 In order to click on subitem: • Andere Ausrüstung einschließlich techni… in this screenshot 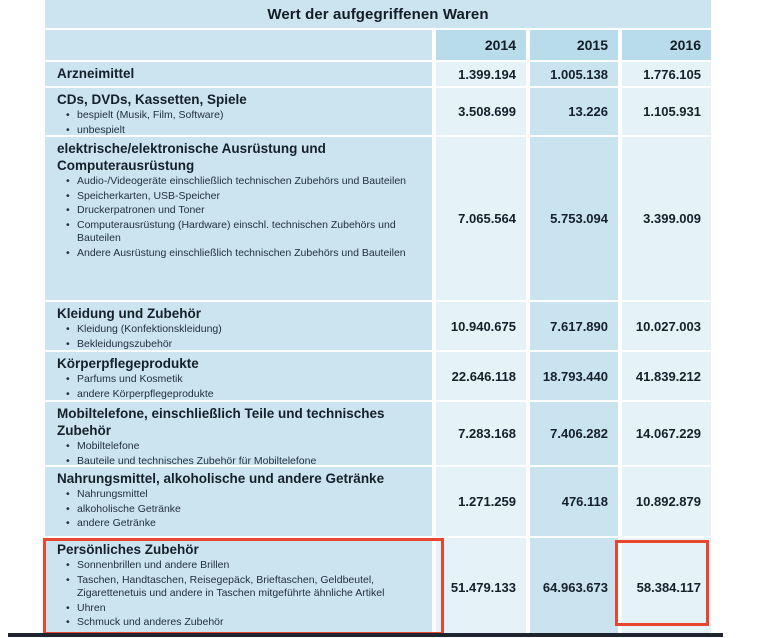, I will do `click(241, 254)`.